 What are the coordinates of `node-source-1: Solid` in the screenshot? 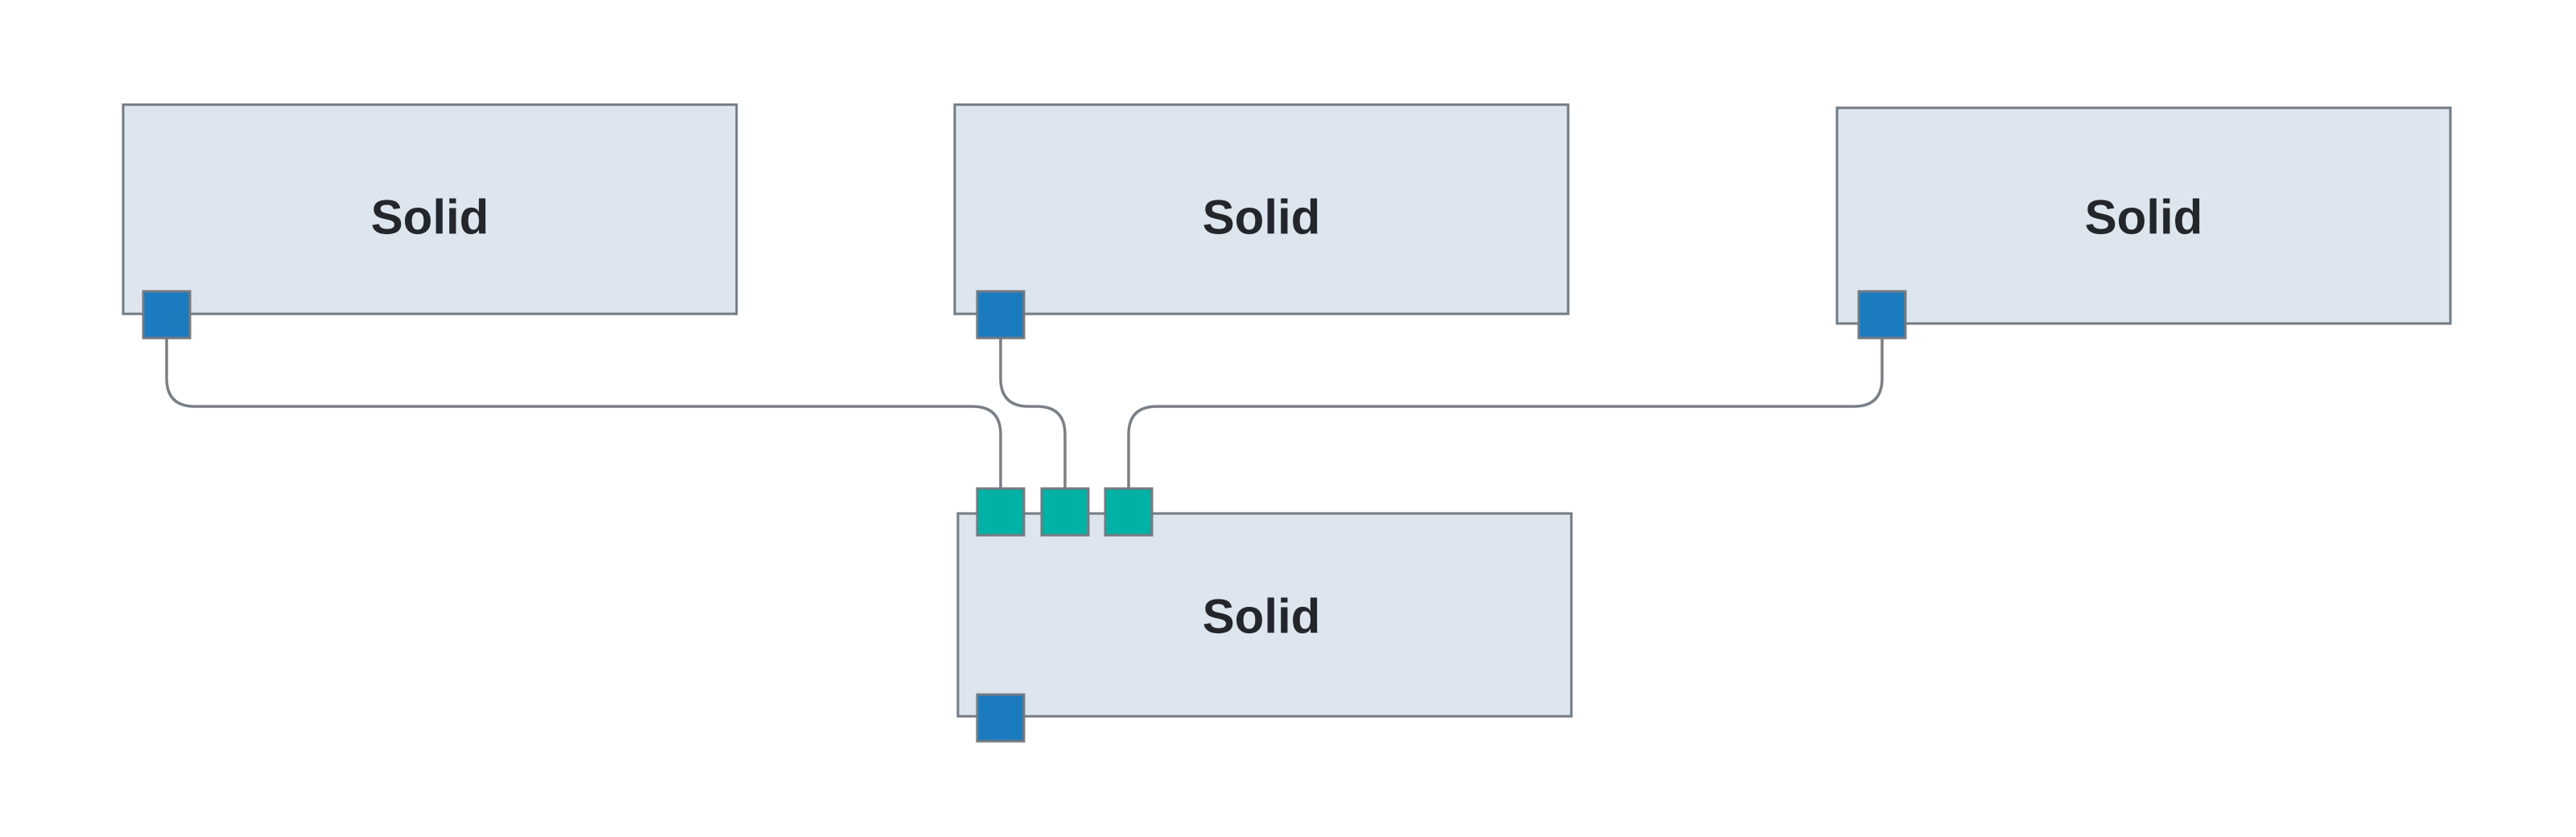 It's located at (430, 222).